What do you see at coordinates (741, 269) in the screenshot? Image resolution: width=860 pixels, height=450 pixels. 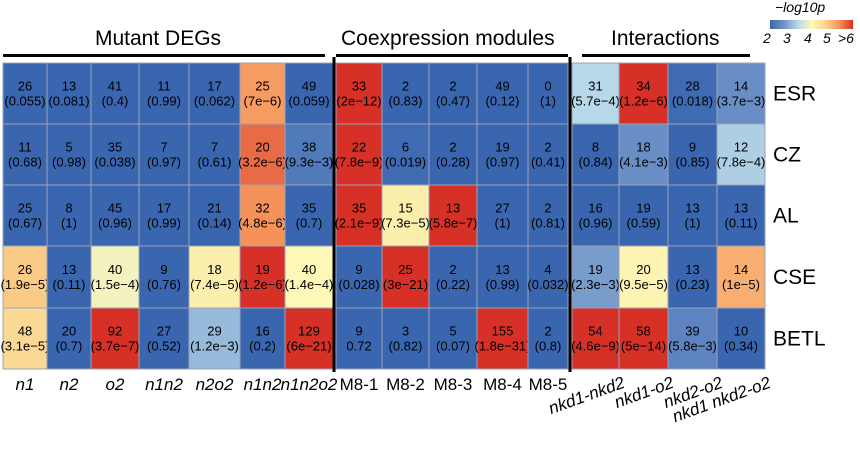 I see `cell-count-label: 14` at bounding box center [741, 269].